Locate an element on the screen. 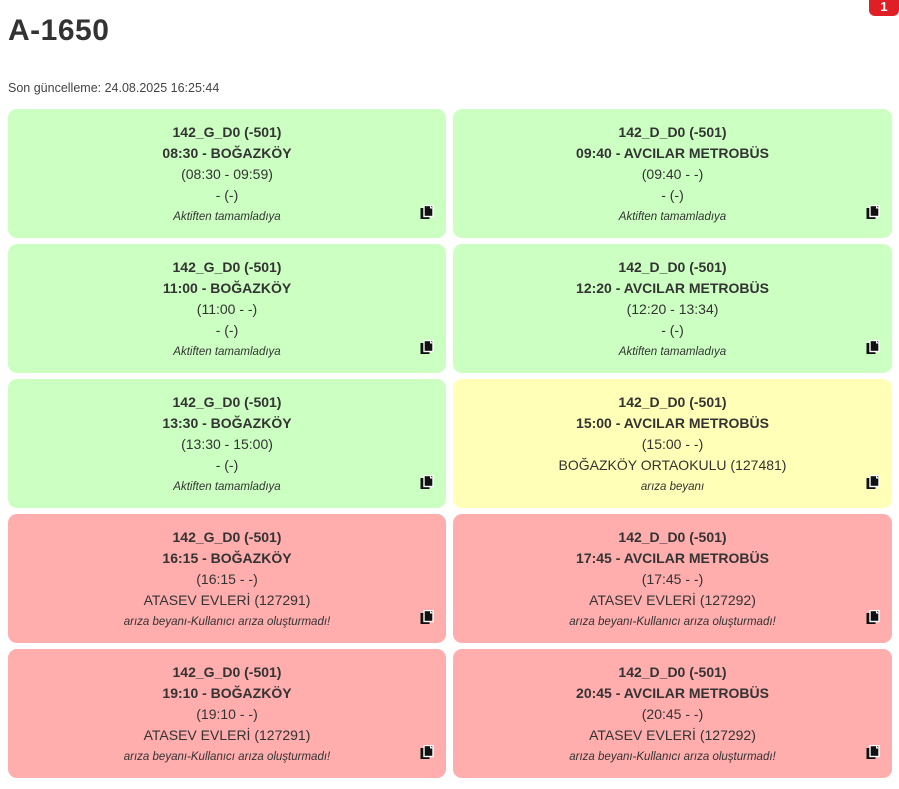 The width and height of the screenshot is (899, 789). trip-times: (16:15 - -) is located at coordinates (227, 579).